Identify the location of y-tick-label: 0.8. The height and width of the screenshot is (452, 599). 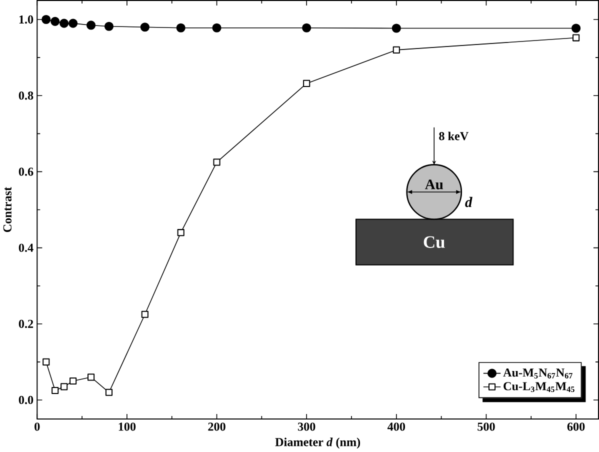
(26, 95).